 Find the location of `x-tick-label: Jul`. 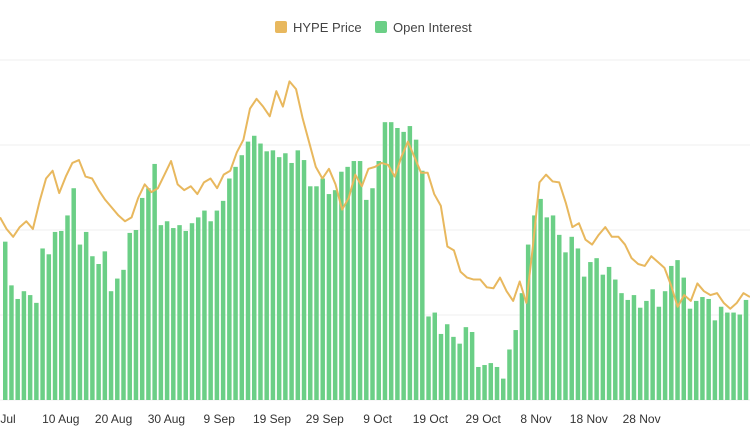

x-tick-label: Jul is located at coordinates (7, 419).